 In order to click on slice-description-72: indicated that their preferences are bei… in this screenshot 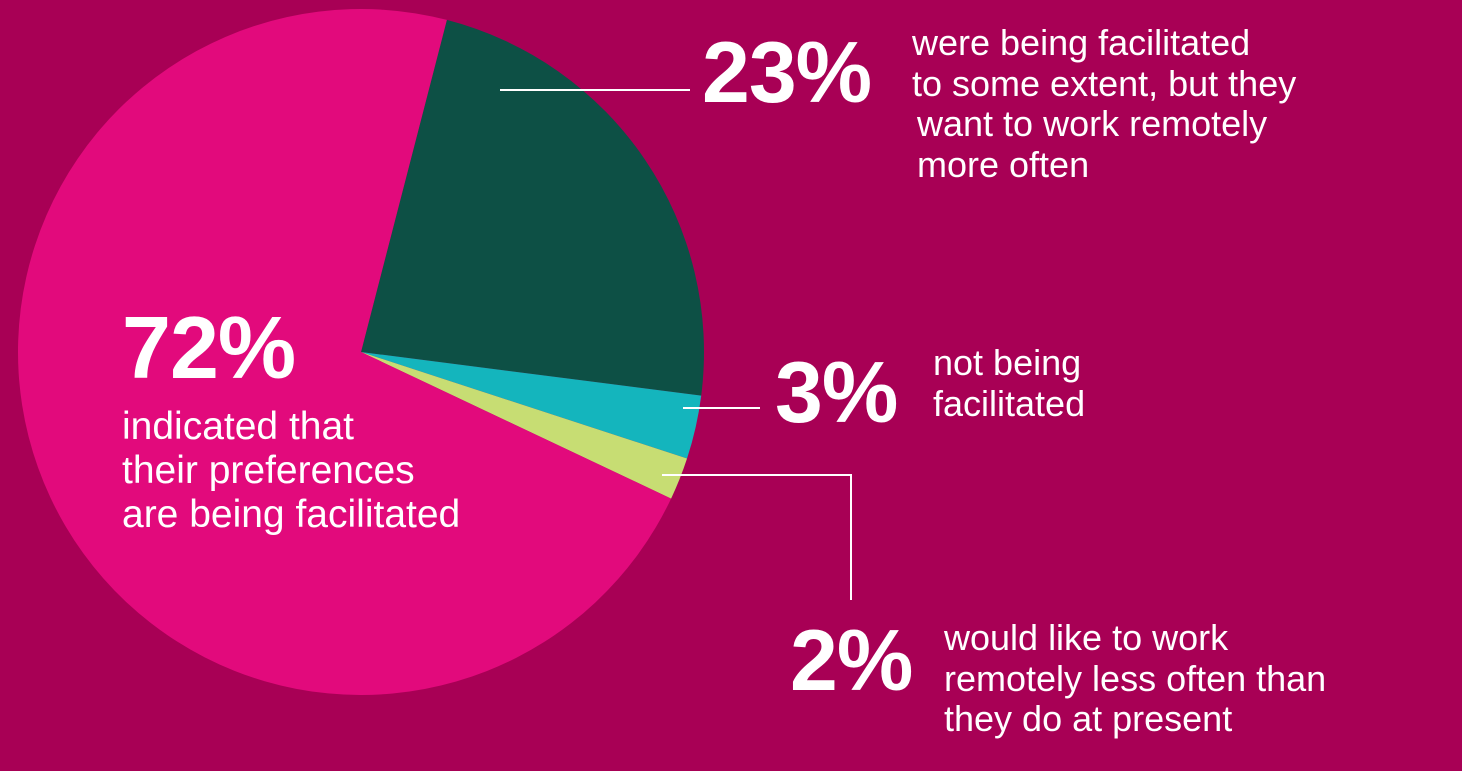, I will do `click(291, 471)`.